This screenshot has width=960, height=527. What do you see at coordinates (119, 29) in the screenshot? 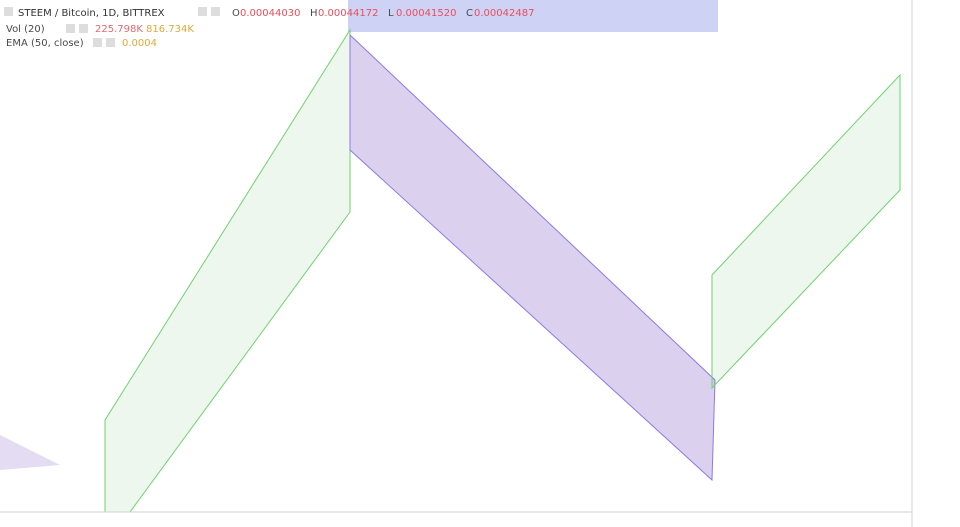
I see `volume-value: 225.798K` at bounding box center [119, 29].